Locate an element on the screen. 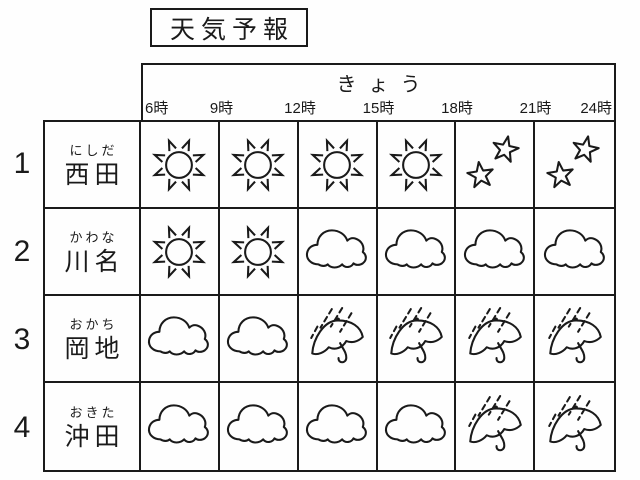 The height and width of the screenshot is (480, 640). weather-cell-row1-col3 is located at coordinates (338, 165).